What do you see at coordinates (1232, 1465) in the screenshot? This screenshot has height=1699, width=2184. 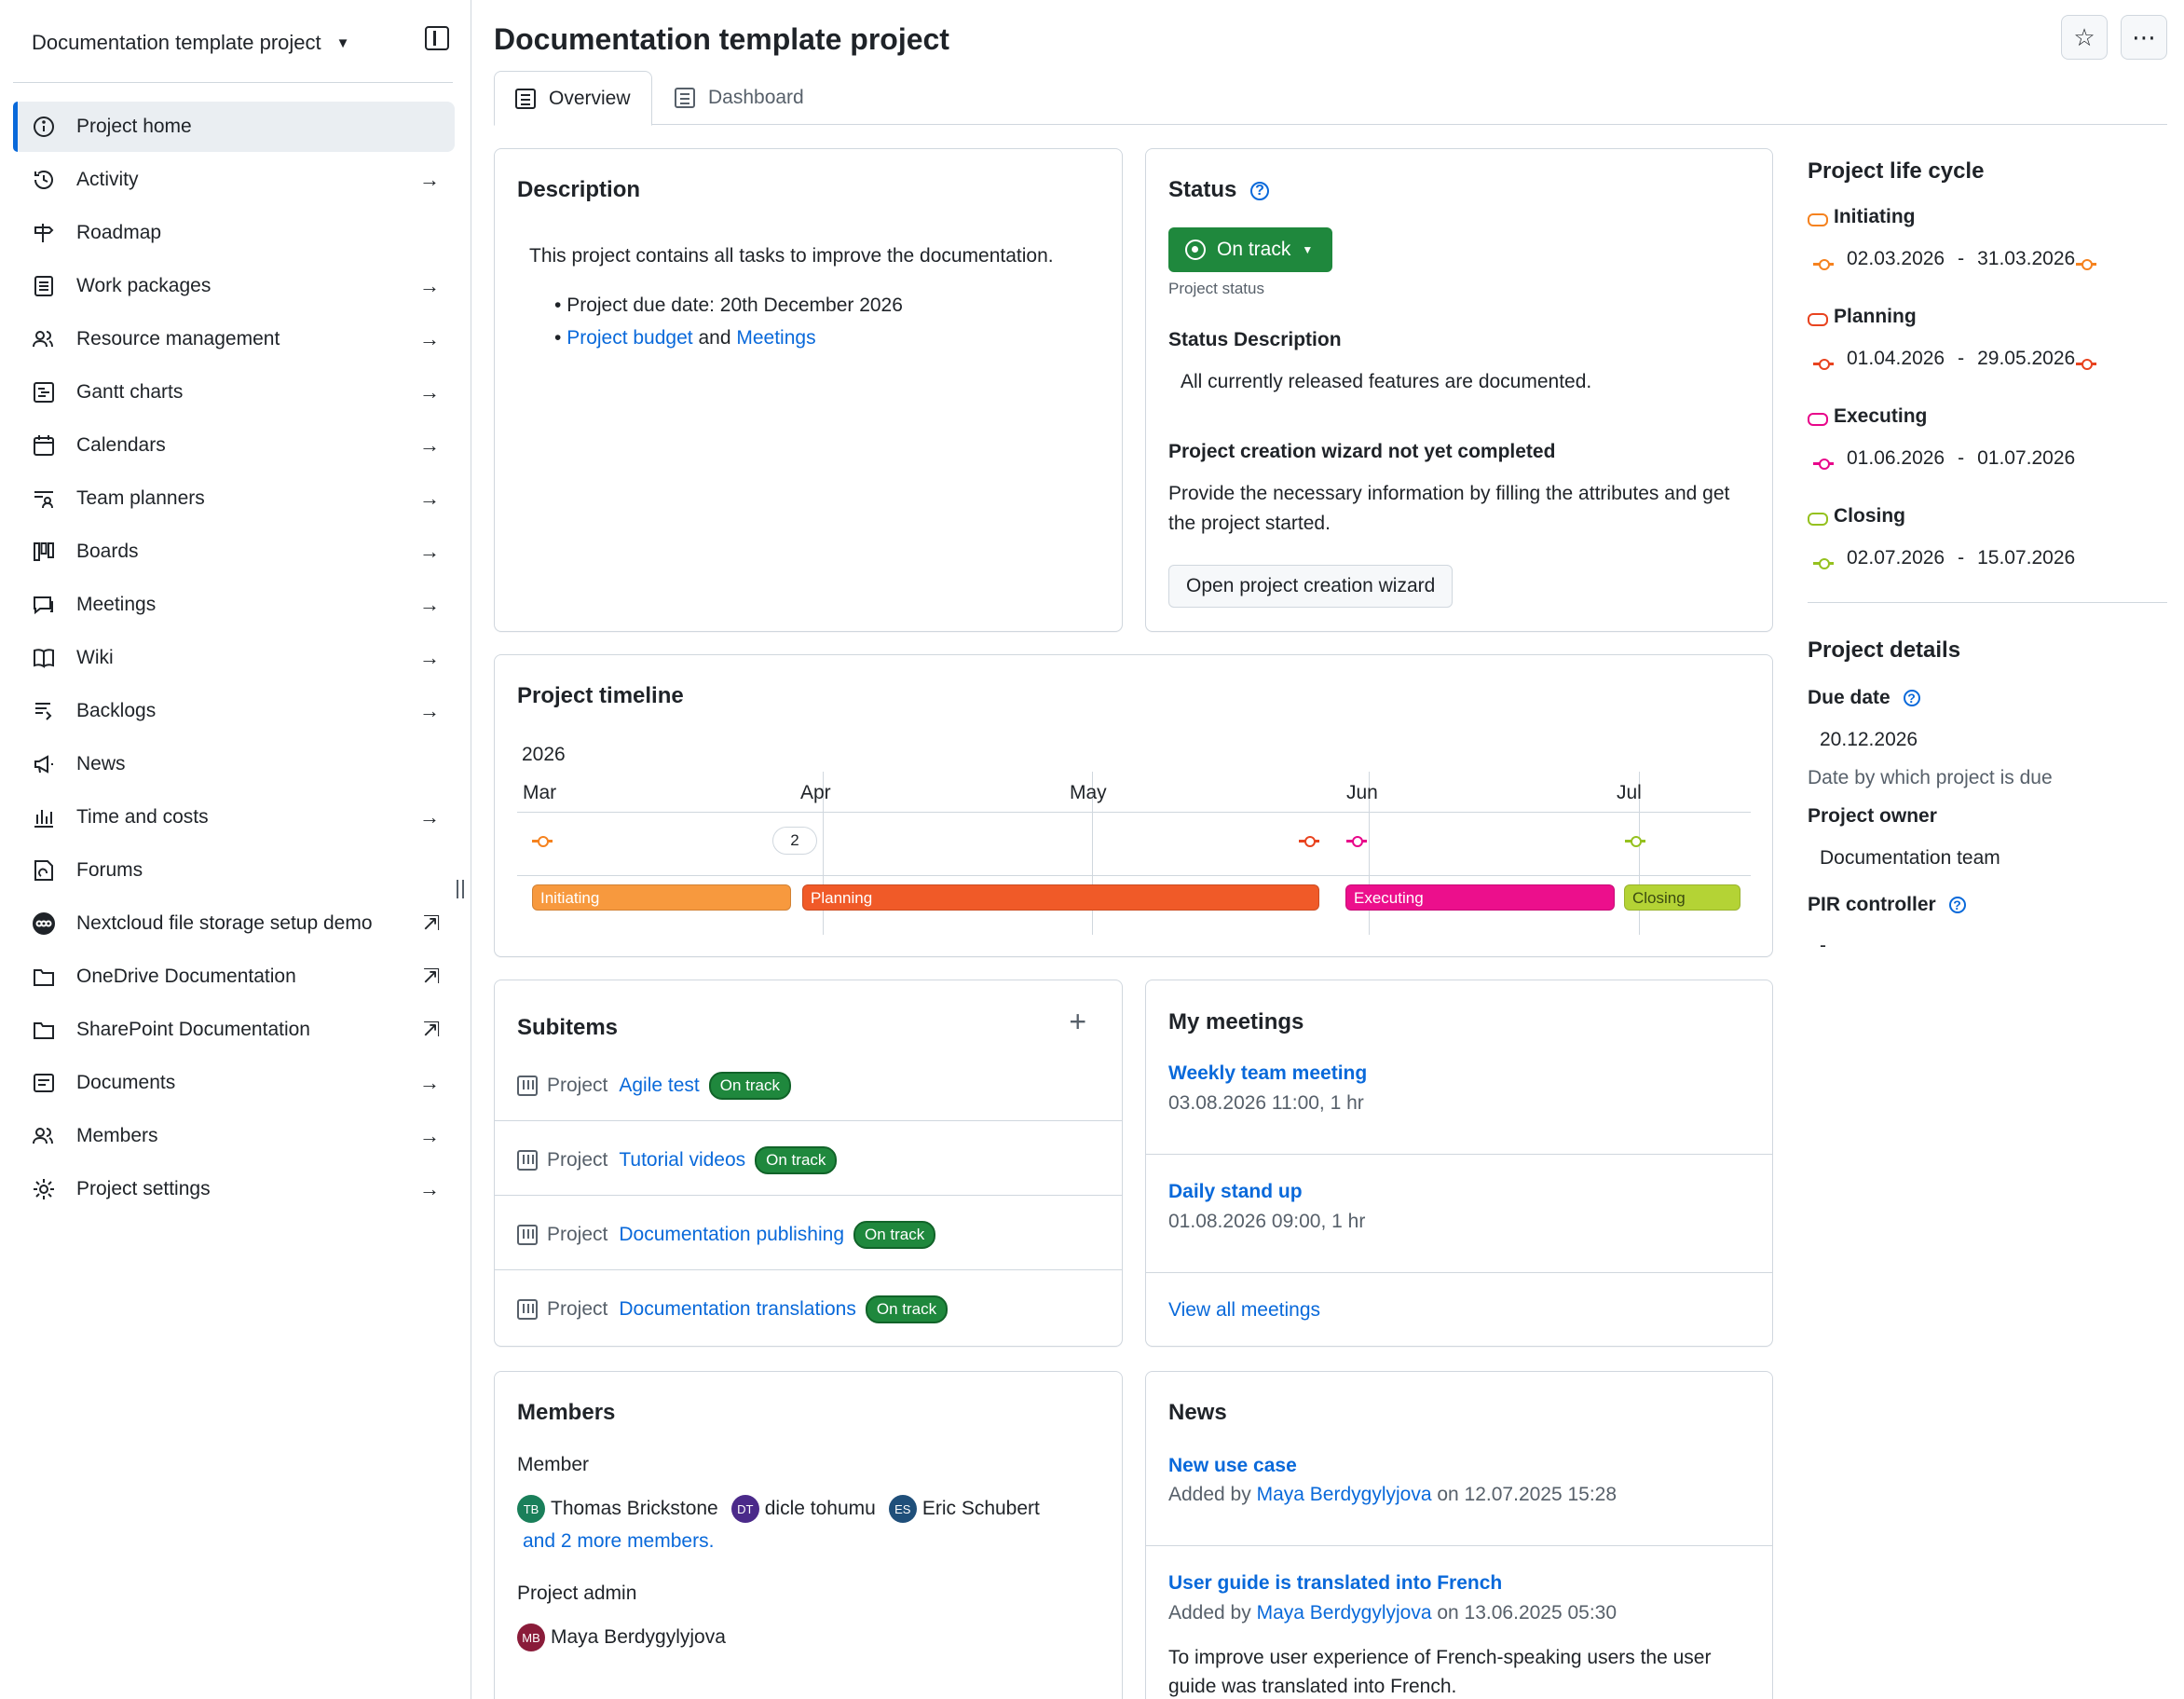 I see `news-title-link: New use case` at bounding box center [1232, 1465].